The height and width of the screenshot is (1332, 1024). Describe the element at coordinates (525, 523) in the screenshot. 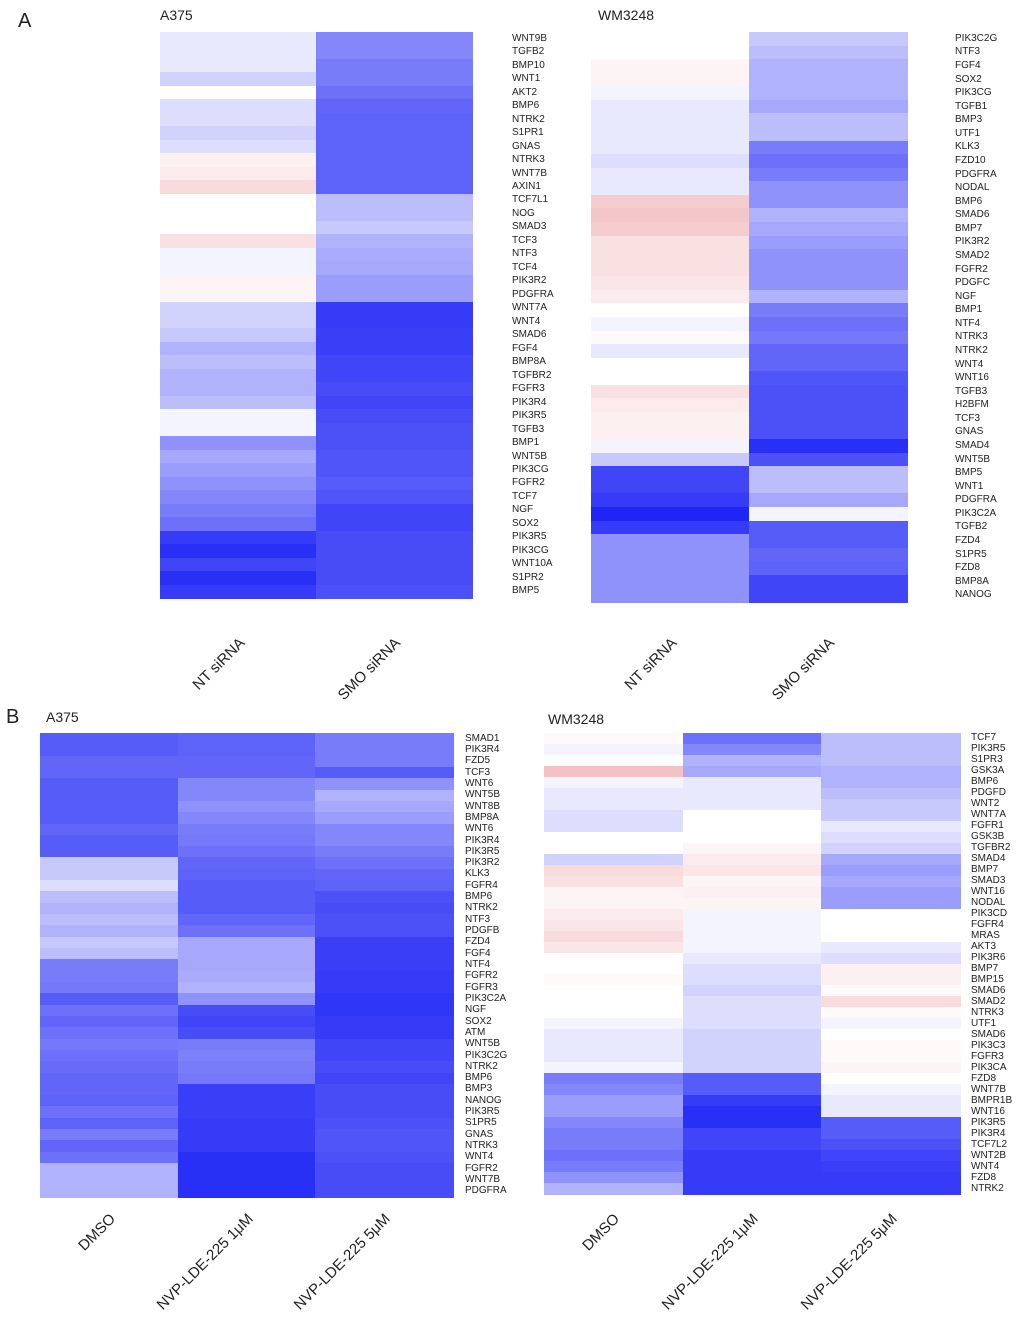

I see `gene-label: SOX2` at that location.